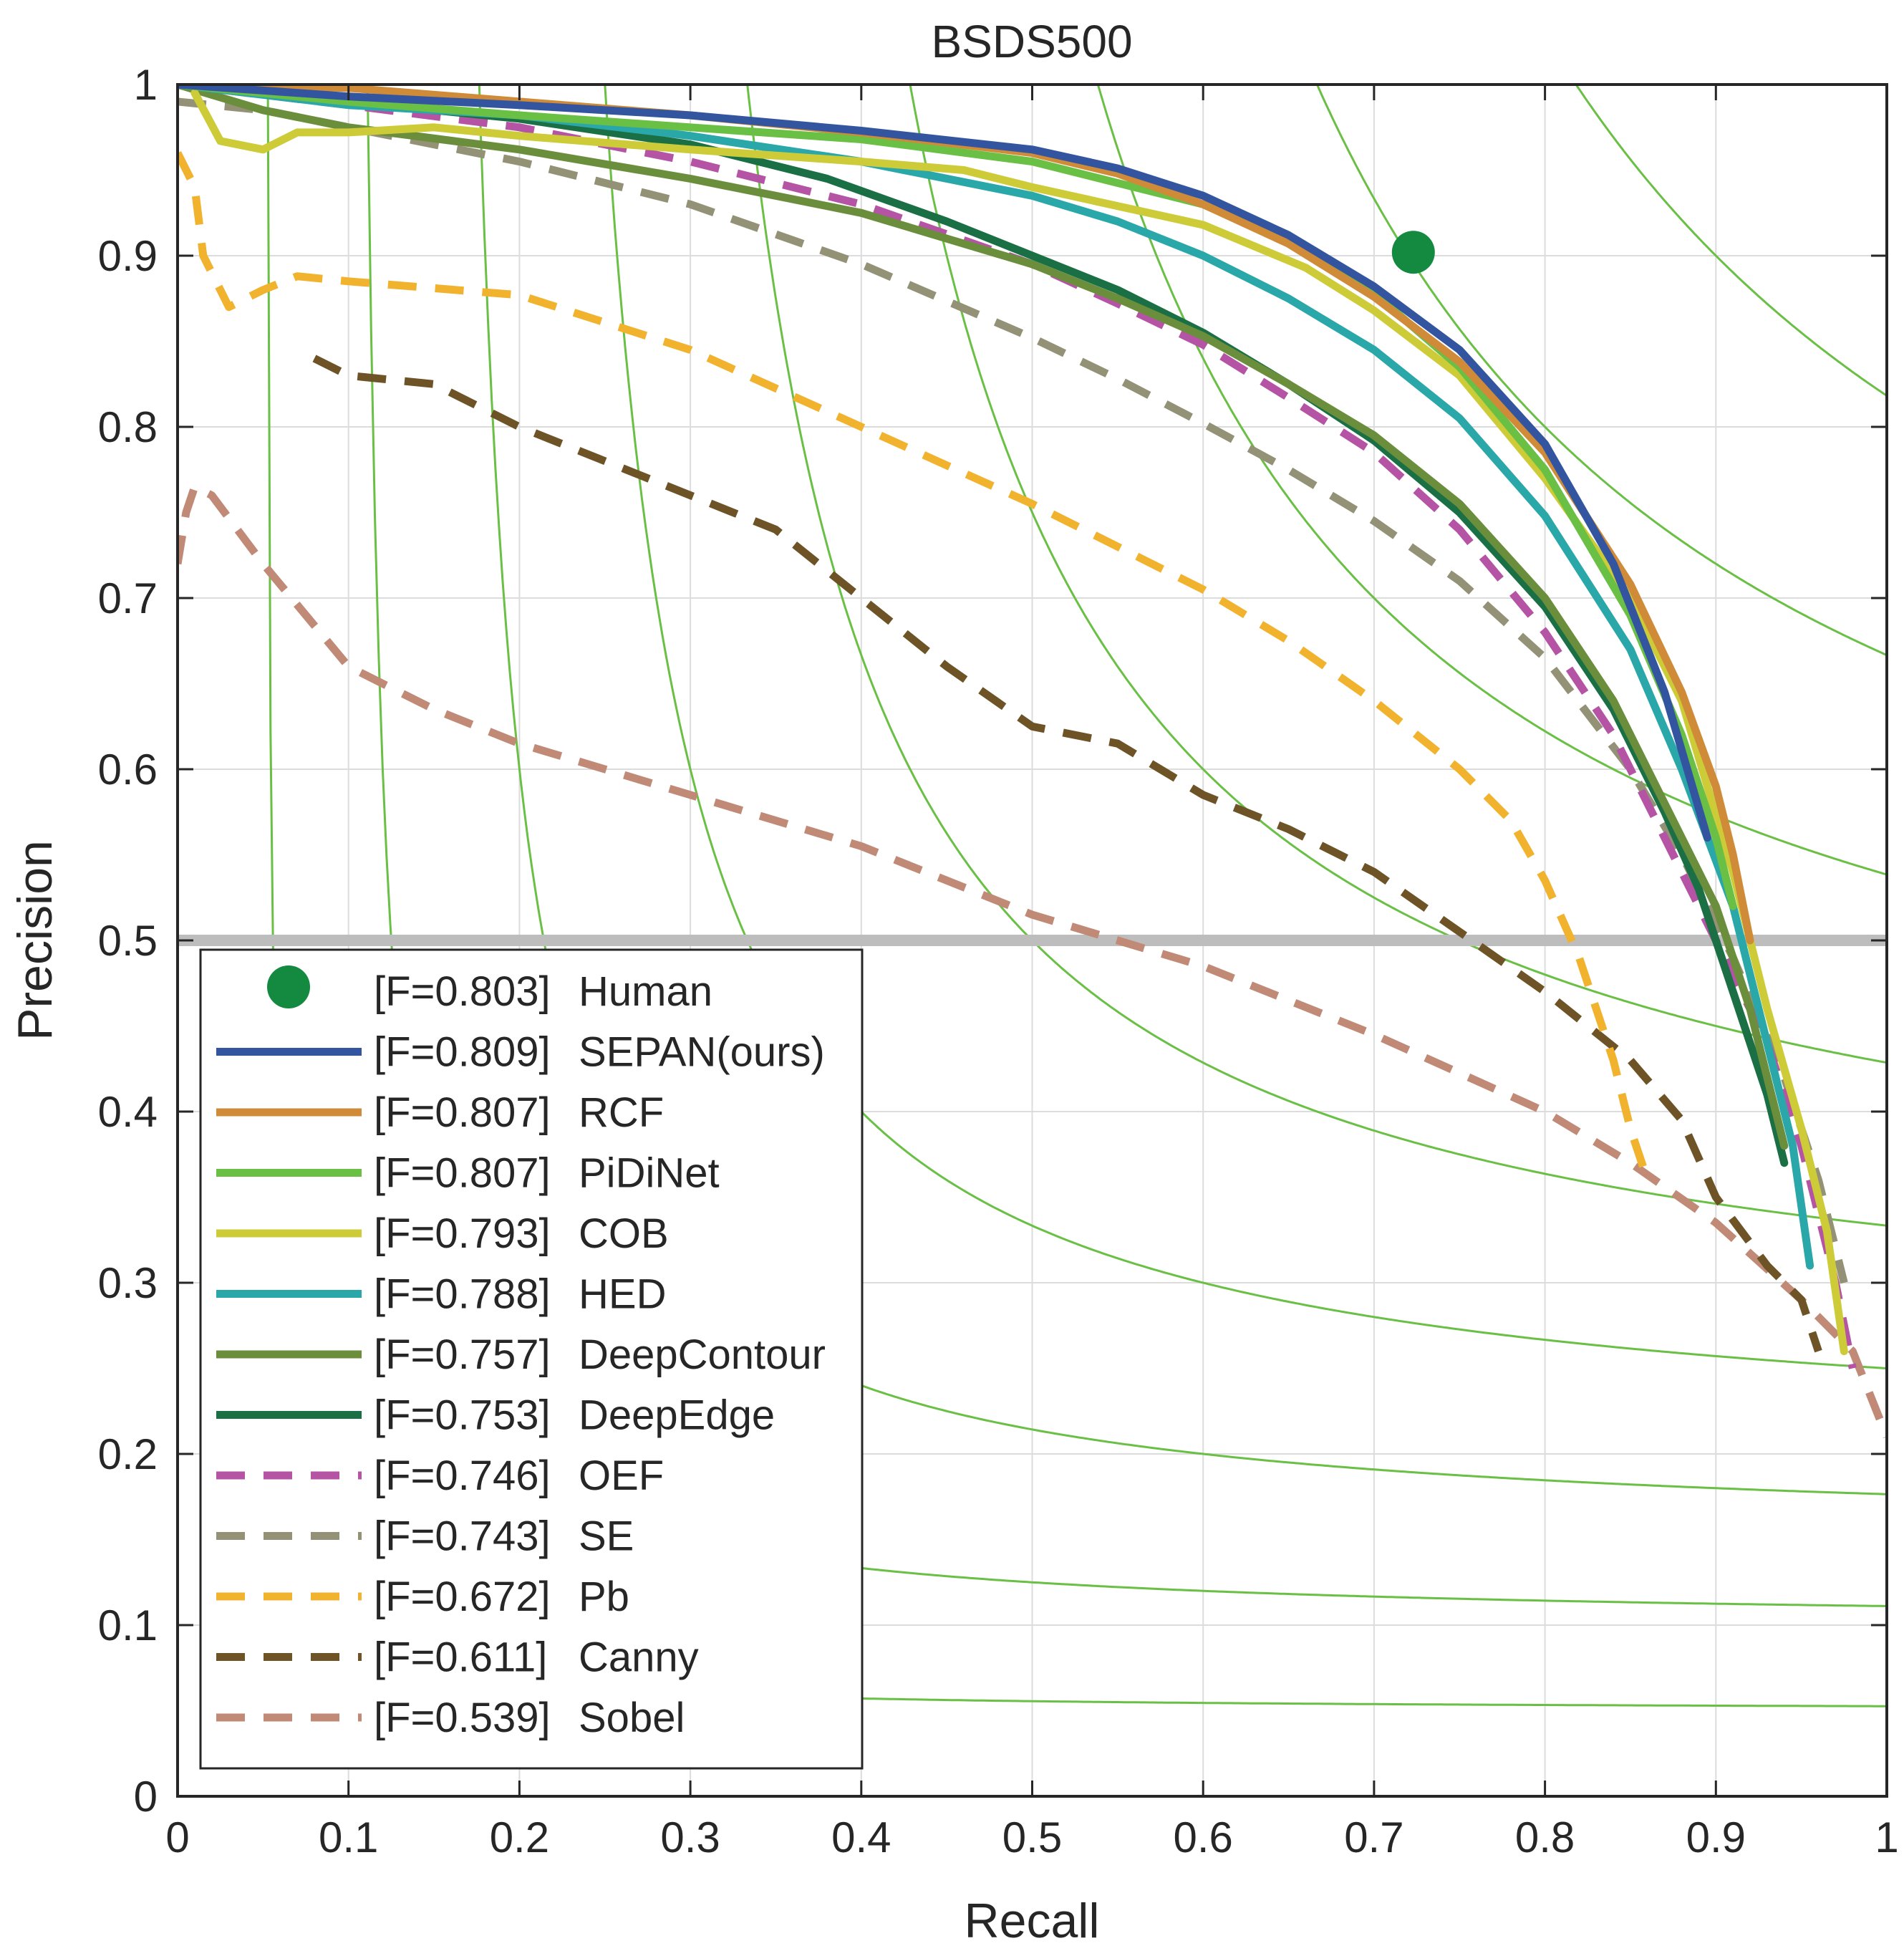 The image size is (1904, 1956). Describe the element at coordinates (462, 1233) in the screenshot. I see `legend-score: [F=0.793]` at that location.